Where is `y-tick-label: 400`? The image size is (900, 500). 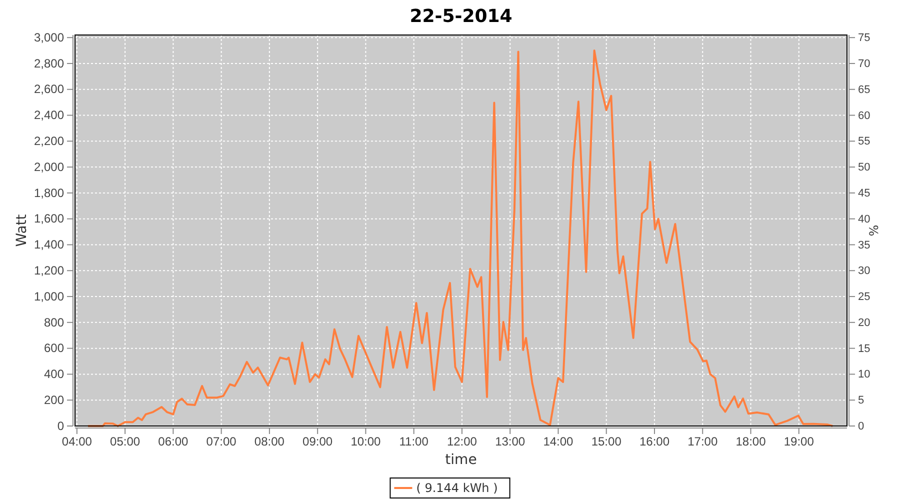 y-tick-label: 400 is located at coordinates (54, 374).